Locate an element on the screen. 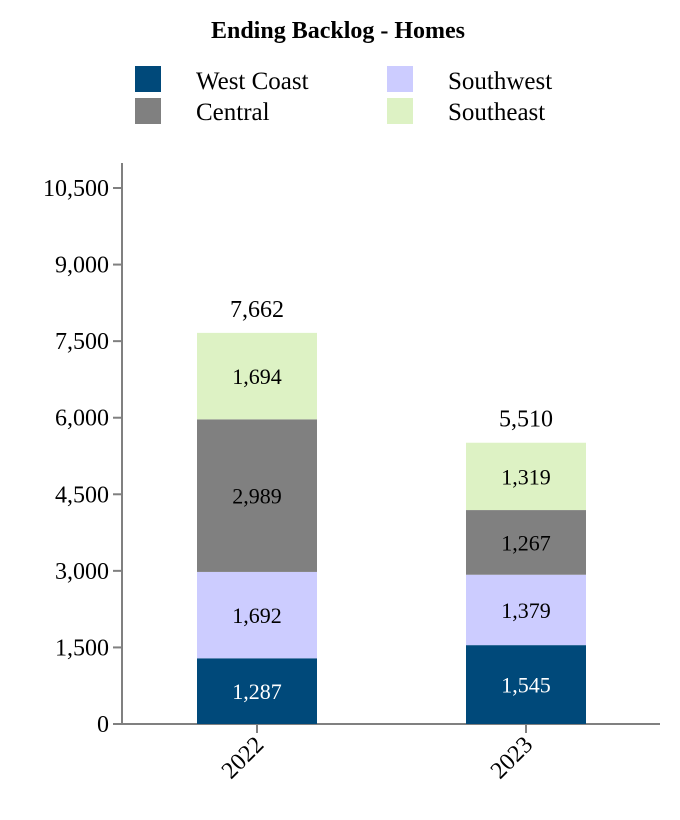 Image resolution: width=680 pixels, height=820 pixels. legend-item-central: Central is located at coordinates (202, 112).